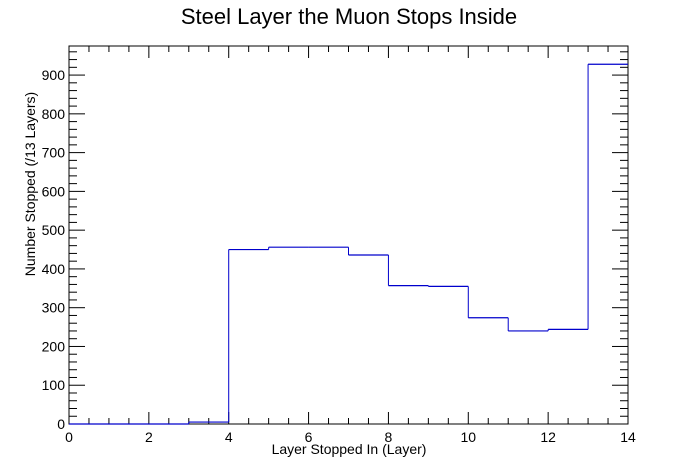 The image size is (698, 471). Describe the element at coordinates (54, 153) in the screenshot. I see `y-tick-label: 700` at that location.